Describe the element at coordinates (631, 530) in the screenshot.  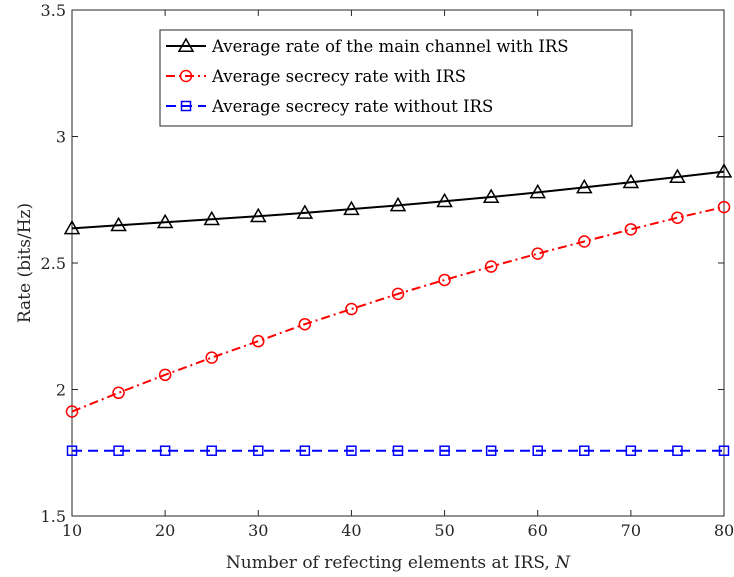
I see `x-tick-label: 70` at that location.